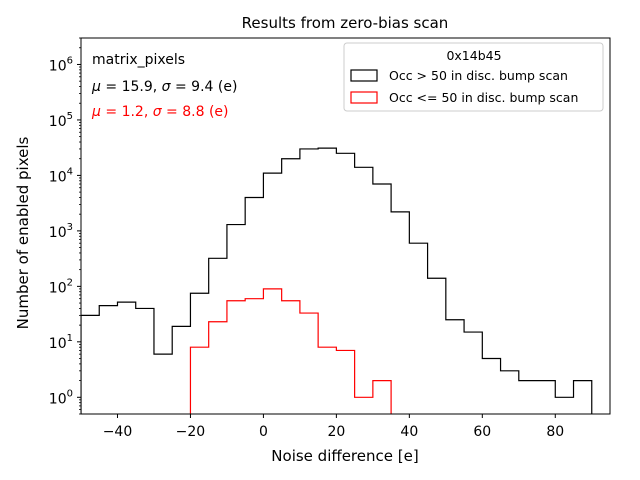  I want to click on y-tick-label: 10⁰, so click(61, 397).